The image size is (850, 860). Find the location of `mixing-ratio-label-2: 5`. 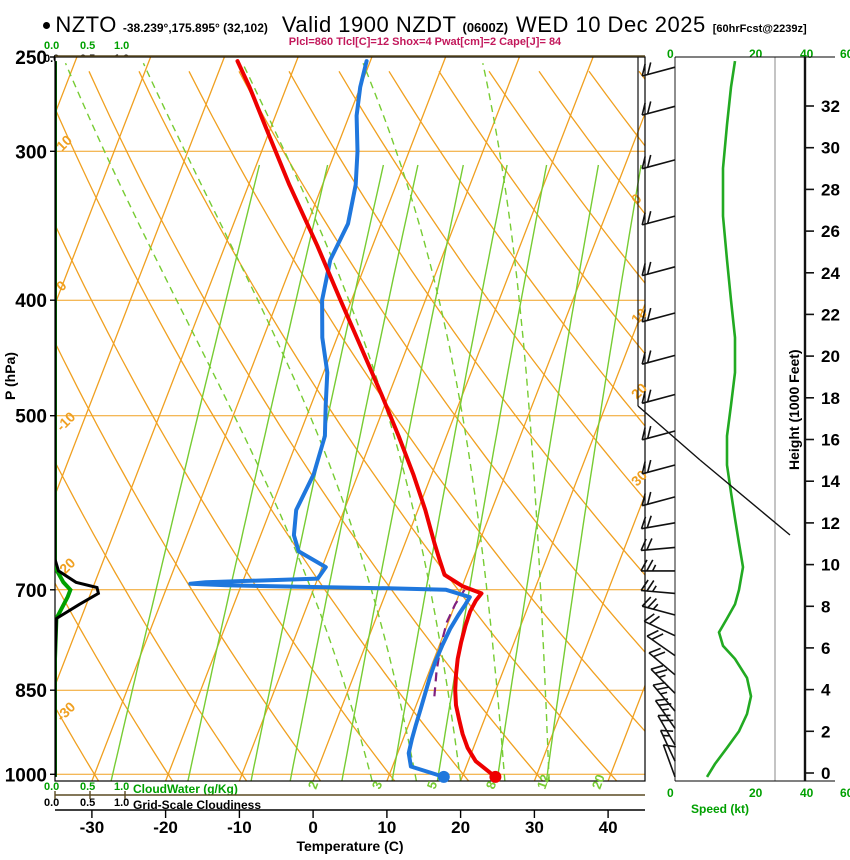

mixing-ratio-label-2: 5 is located at coordinates (432, 785).